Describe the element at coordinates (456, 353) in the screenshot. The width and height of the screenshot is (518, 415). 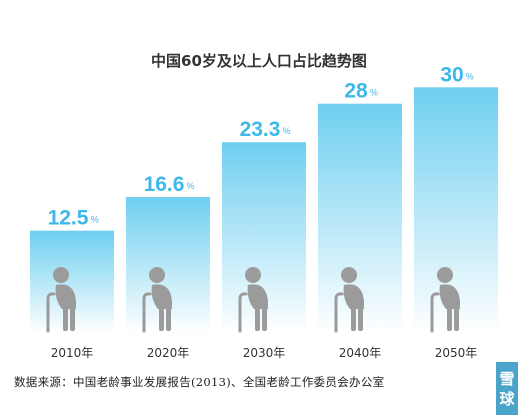
I see `x-tick-label: 2050年` at that location.